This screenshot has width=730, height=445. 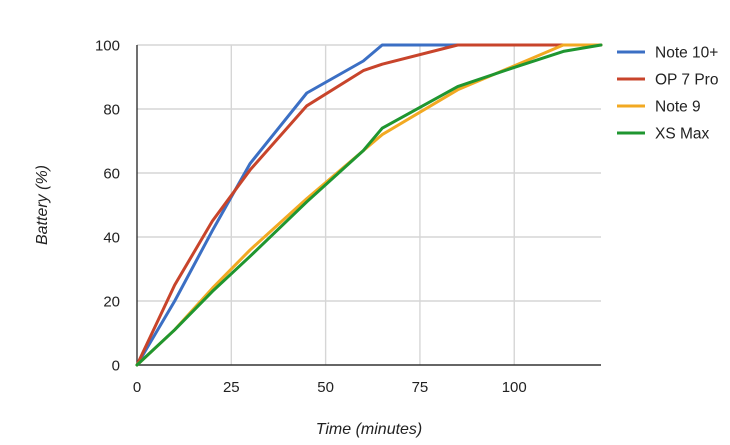 I want to click on y-tick-label: 60, so click(x=111, y=174).